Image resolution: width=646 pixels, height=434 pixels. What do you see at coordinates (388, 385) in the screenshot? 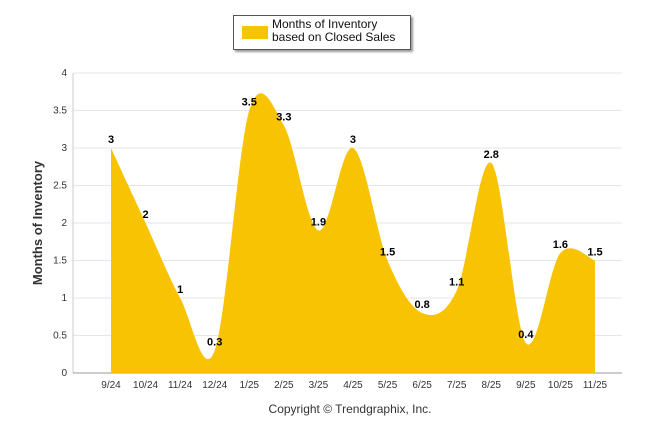
I see `x-tick-label: 5/25` at bounding box center [388, 385].